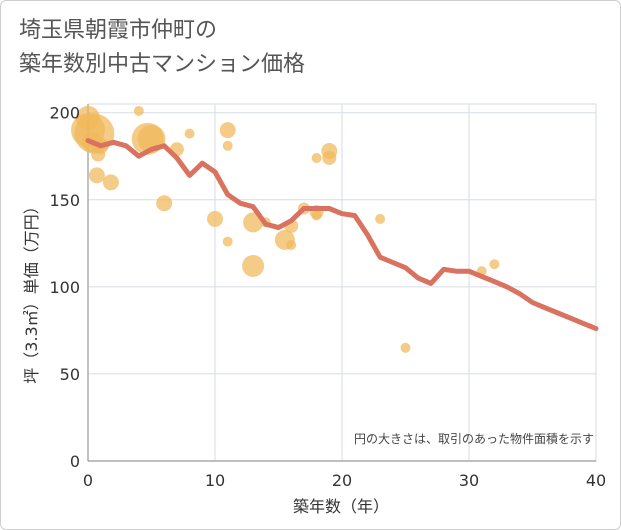  I want to click on y-tick-label: 0, so click(75, 461).